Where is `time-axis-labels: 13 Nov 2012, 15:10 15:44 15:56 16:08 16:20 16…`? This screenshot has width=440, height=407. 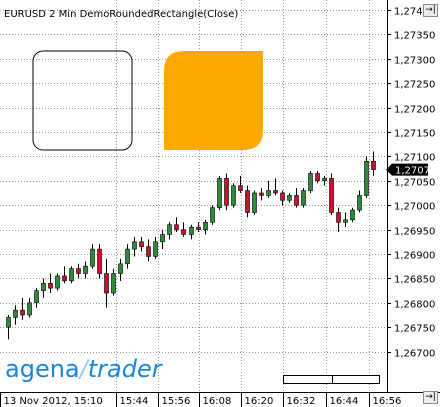
time-axis-labels: 13 Nov 2012, 15:10 15:44 15:56 16:08 16:20 16… is located at coordinates (201, 399).